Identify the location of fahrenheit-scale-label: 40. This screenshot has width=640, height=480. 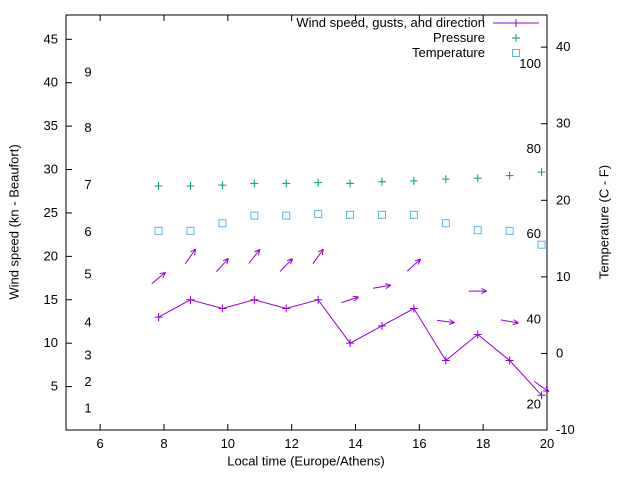
(534, 319).